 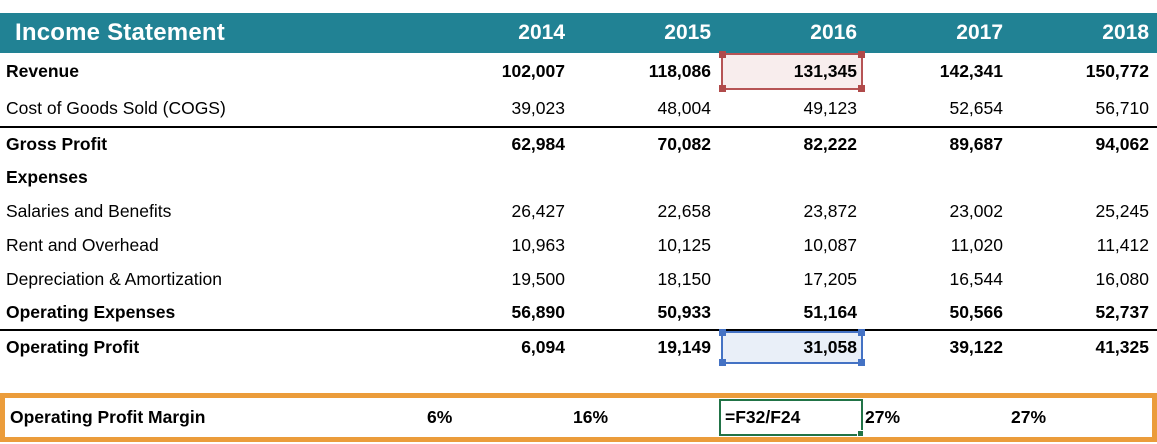 I want to click on cell-operating-profit-2014: 6,094, so click(x=543, y=347).